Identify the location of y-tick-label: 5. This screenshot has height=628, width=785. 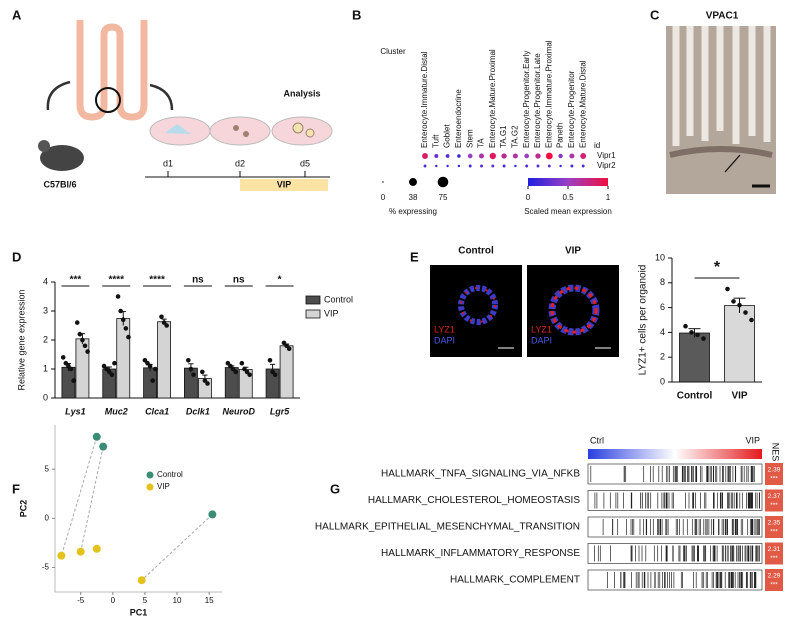
(47, 468).